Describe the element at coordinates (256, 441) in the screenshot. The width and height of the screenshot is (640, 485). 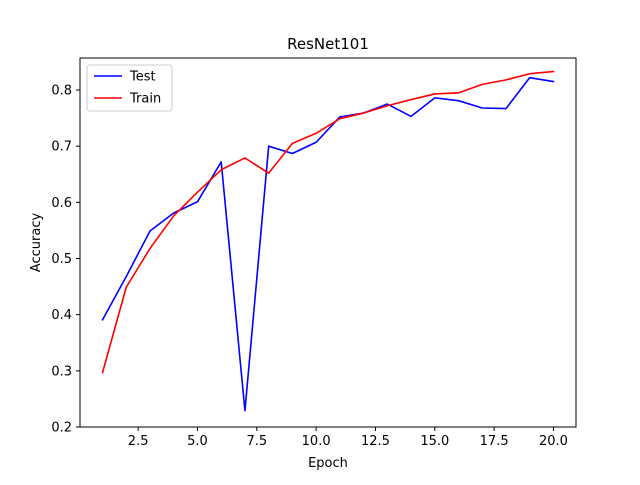
I see `x-tick-label: 7.5` at that location.